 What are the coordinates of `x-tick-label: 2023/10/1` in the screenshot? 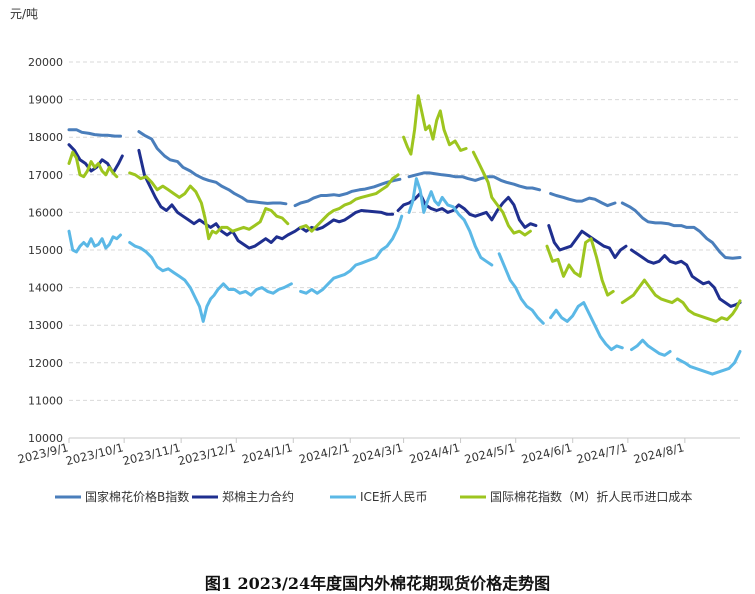 It's located at (94, 454).